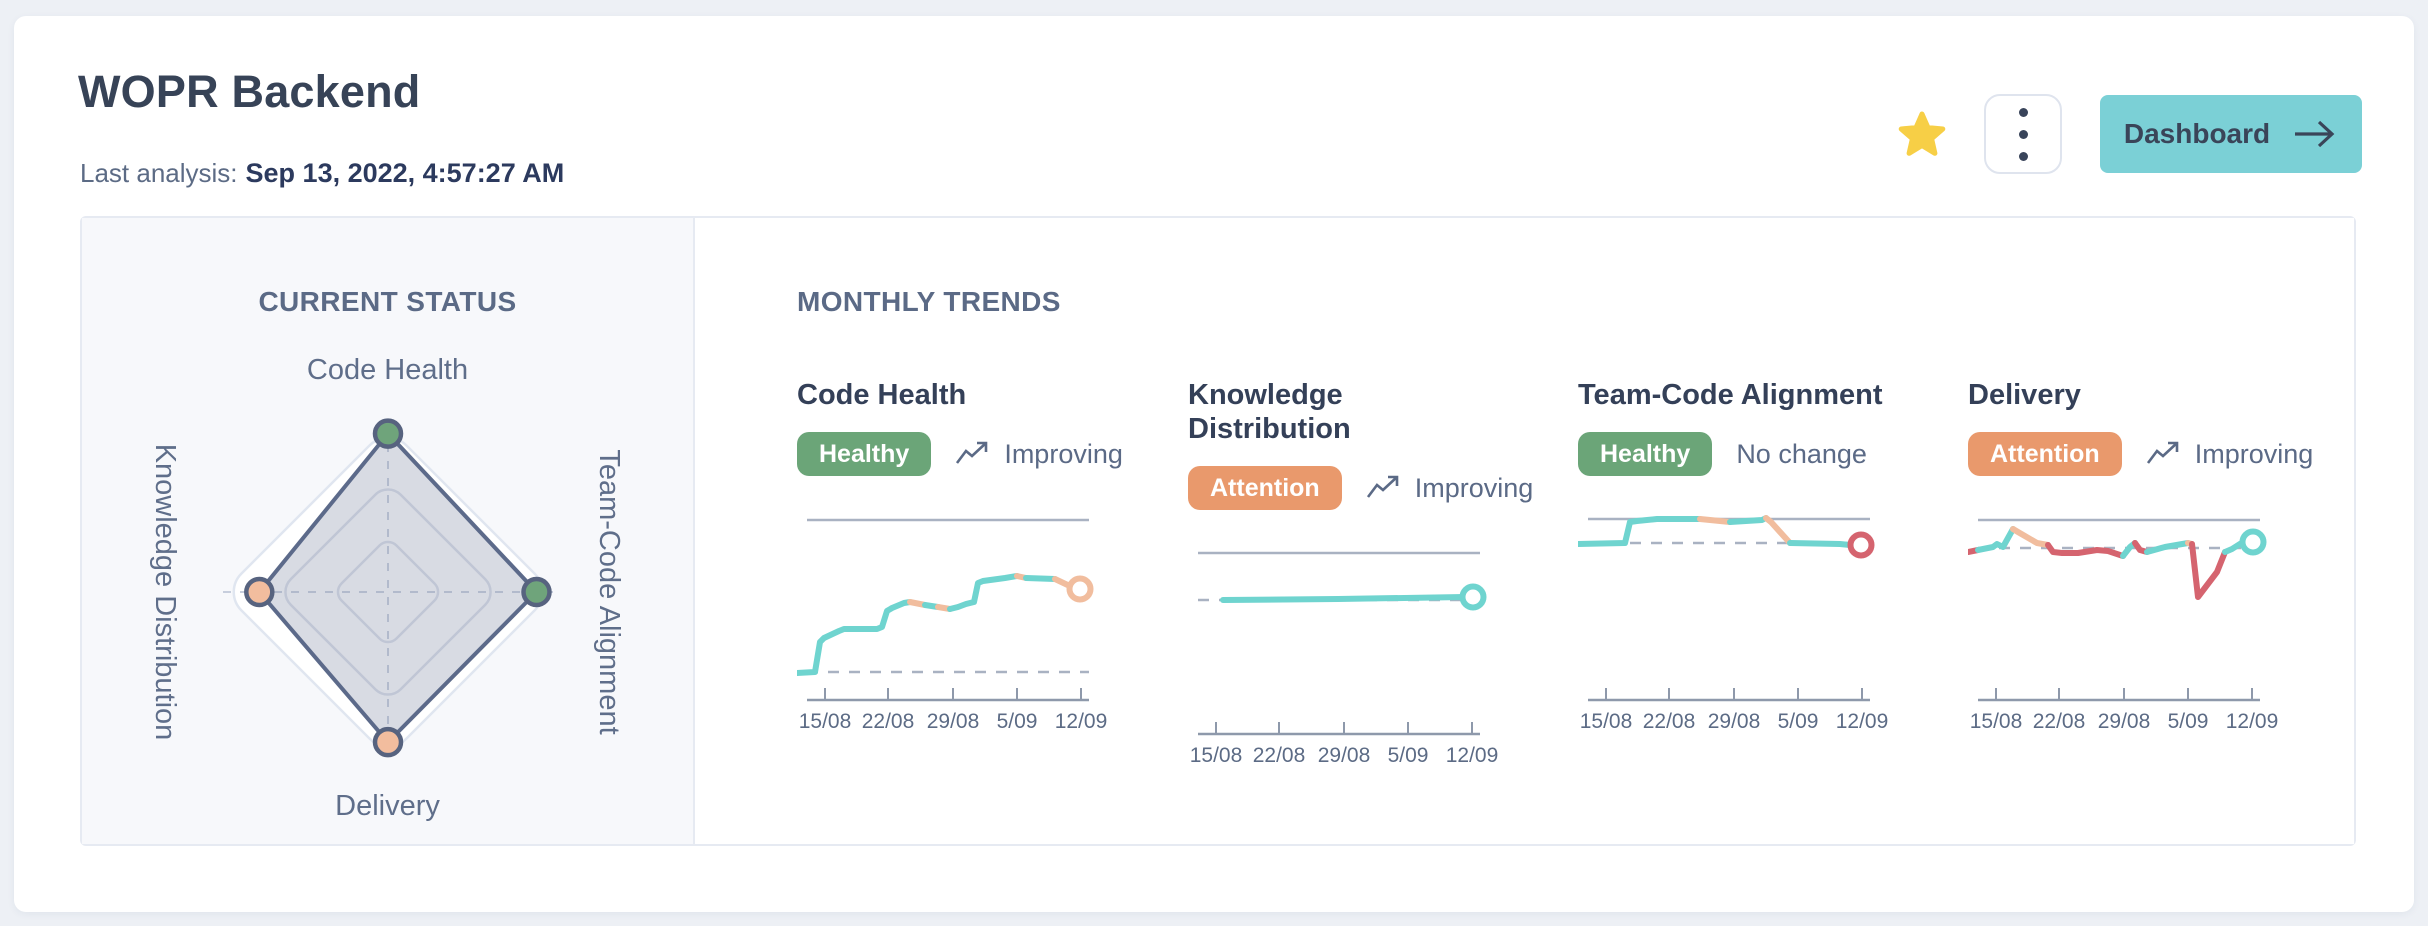 This screenshot has width=2428, height=926. I want to click on monthly-trends-heading: MONTHLY TRENDS, so click(929, 301).